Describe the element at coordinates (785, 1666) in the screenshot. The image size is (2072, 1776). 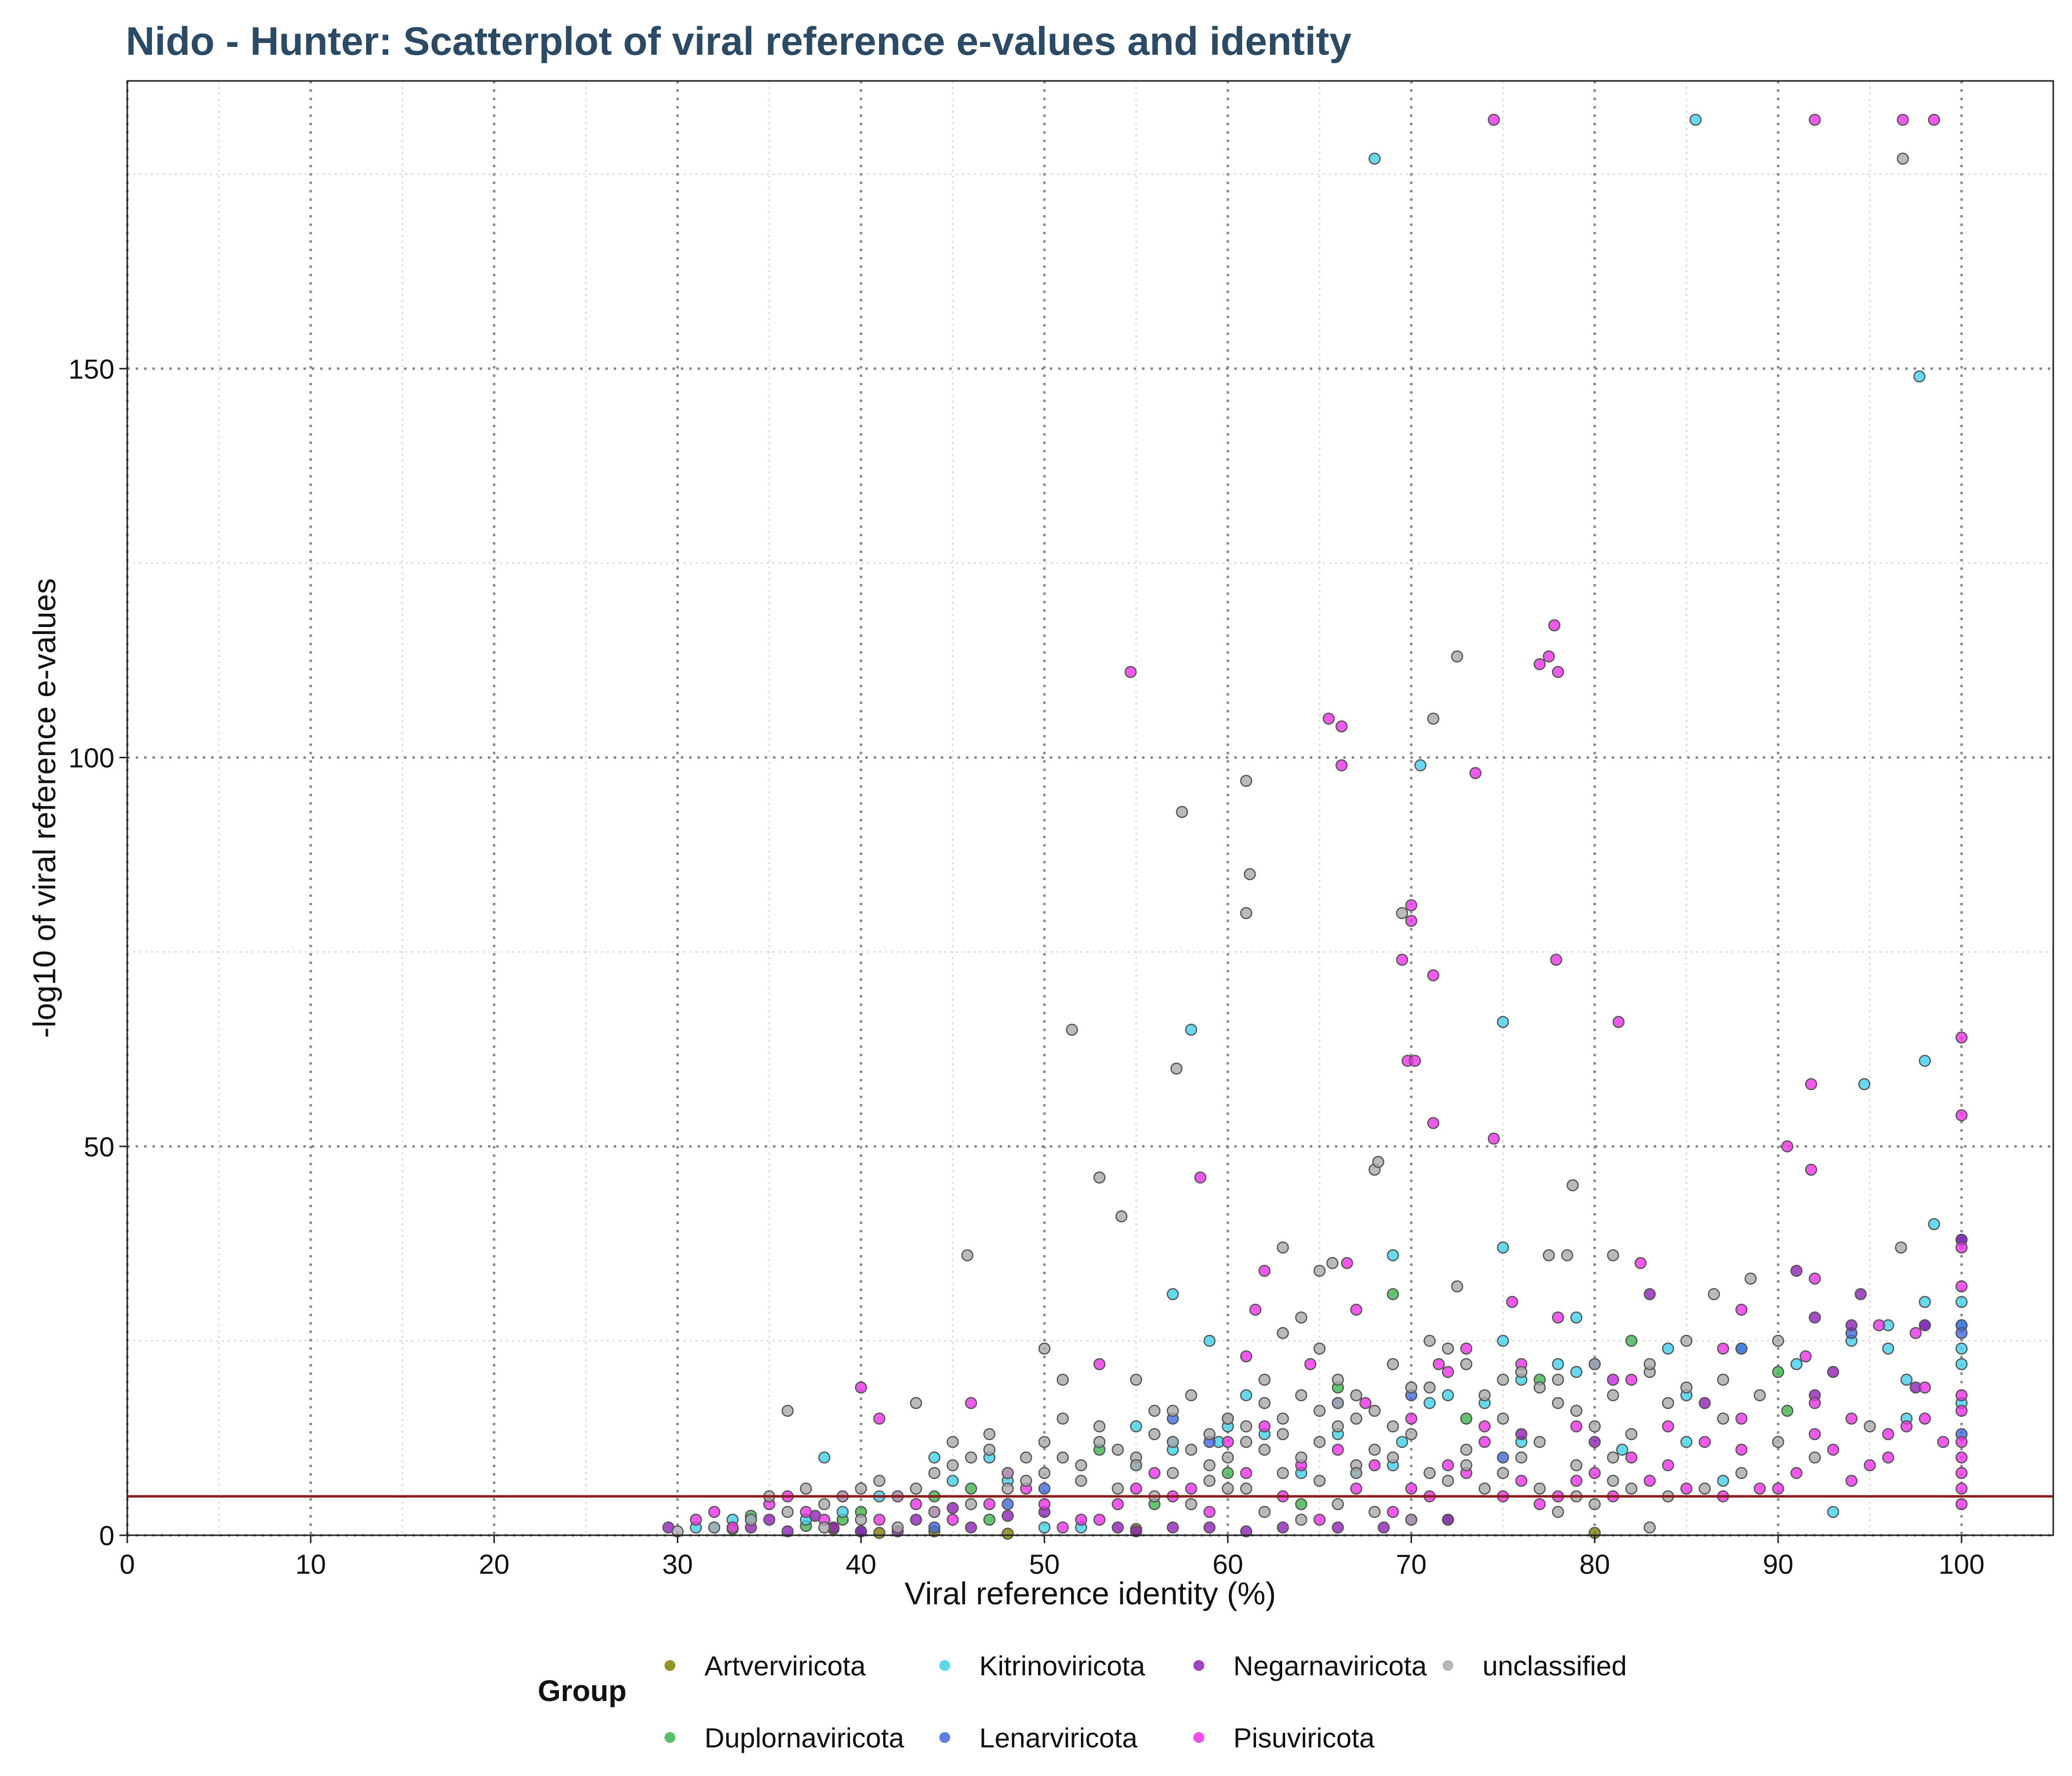
I see `legend-label: Artverviricota` at that location.